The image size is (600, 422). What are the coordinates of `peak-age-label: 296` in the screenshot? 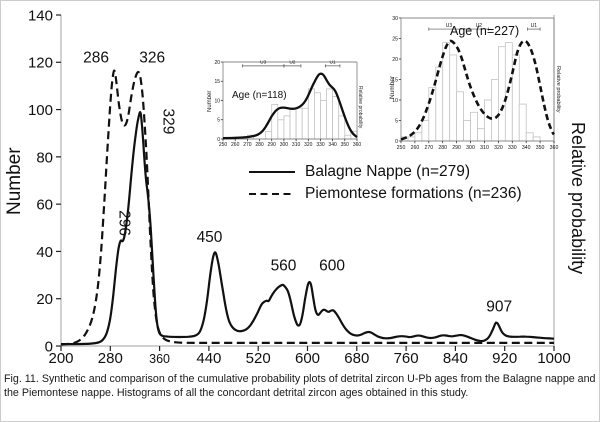 It's located at (124, 223).